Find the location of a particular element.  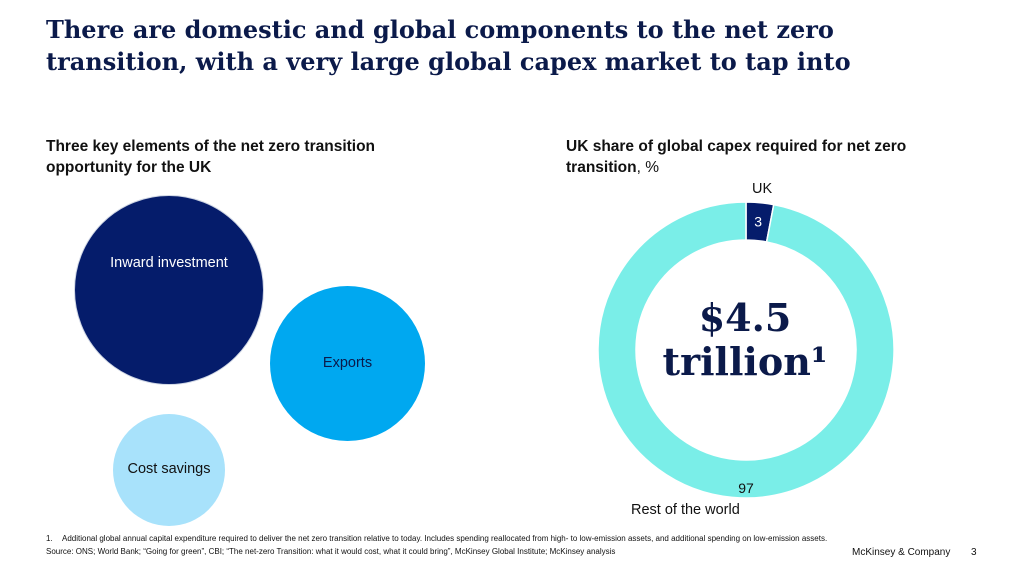

bubble-exports: Exports is located at coordinates (347, 363).